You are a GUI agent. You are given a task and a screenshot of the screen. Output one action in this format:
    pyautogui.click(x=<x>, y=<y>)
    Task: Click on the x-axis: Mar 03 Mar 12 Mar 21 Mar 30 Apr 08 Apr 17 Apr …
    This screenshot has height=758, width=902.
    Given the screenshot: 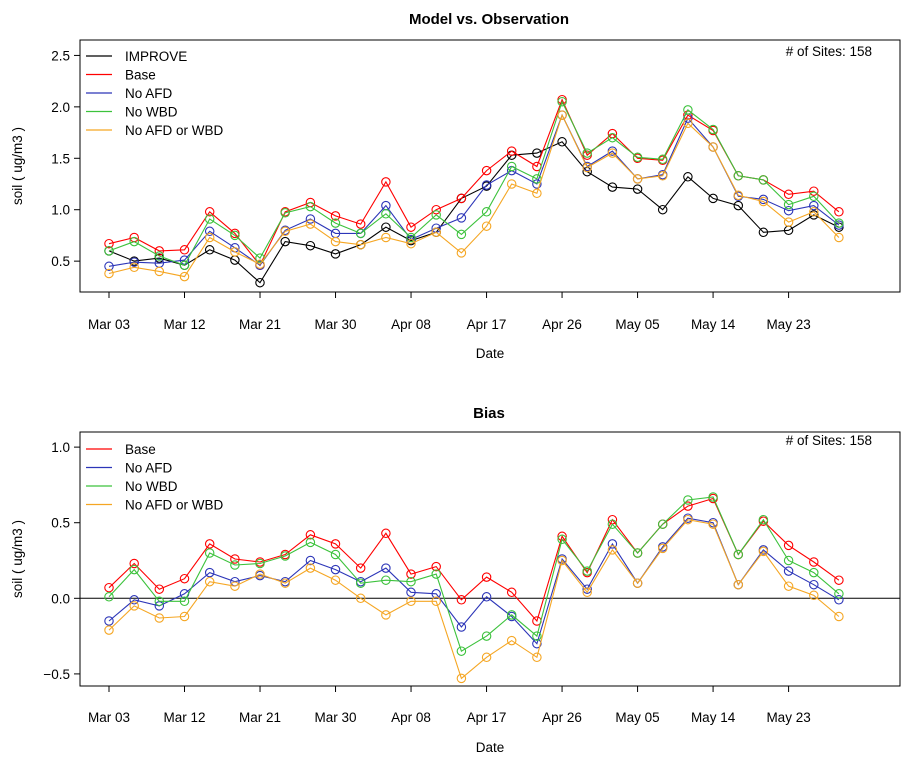 What is the action you would take?
    pyautogui.click(x=449, y=312)
    